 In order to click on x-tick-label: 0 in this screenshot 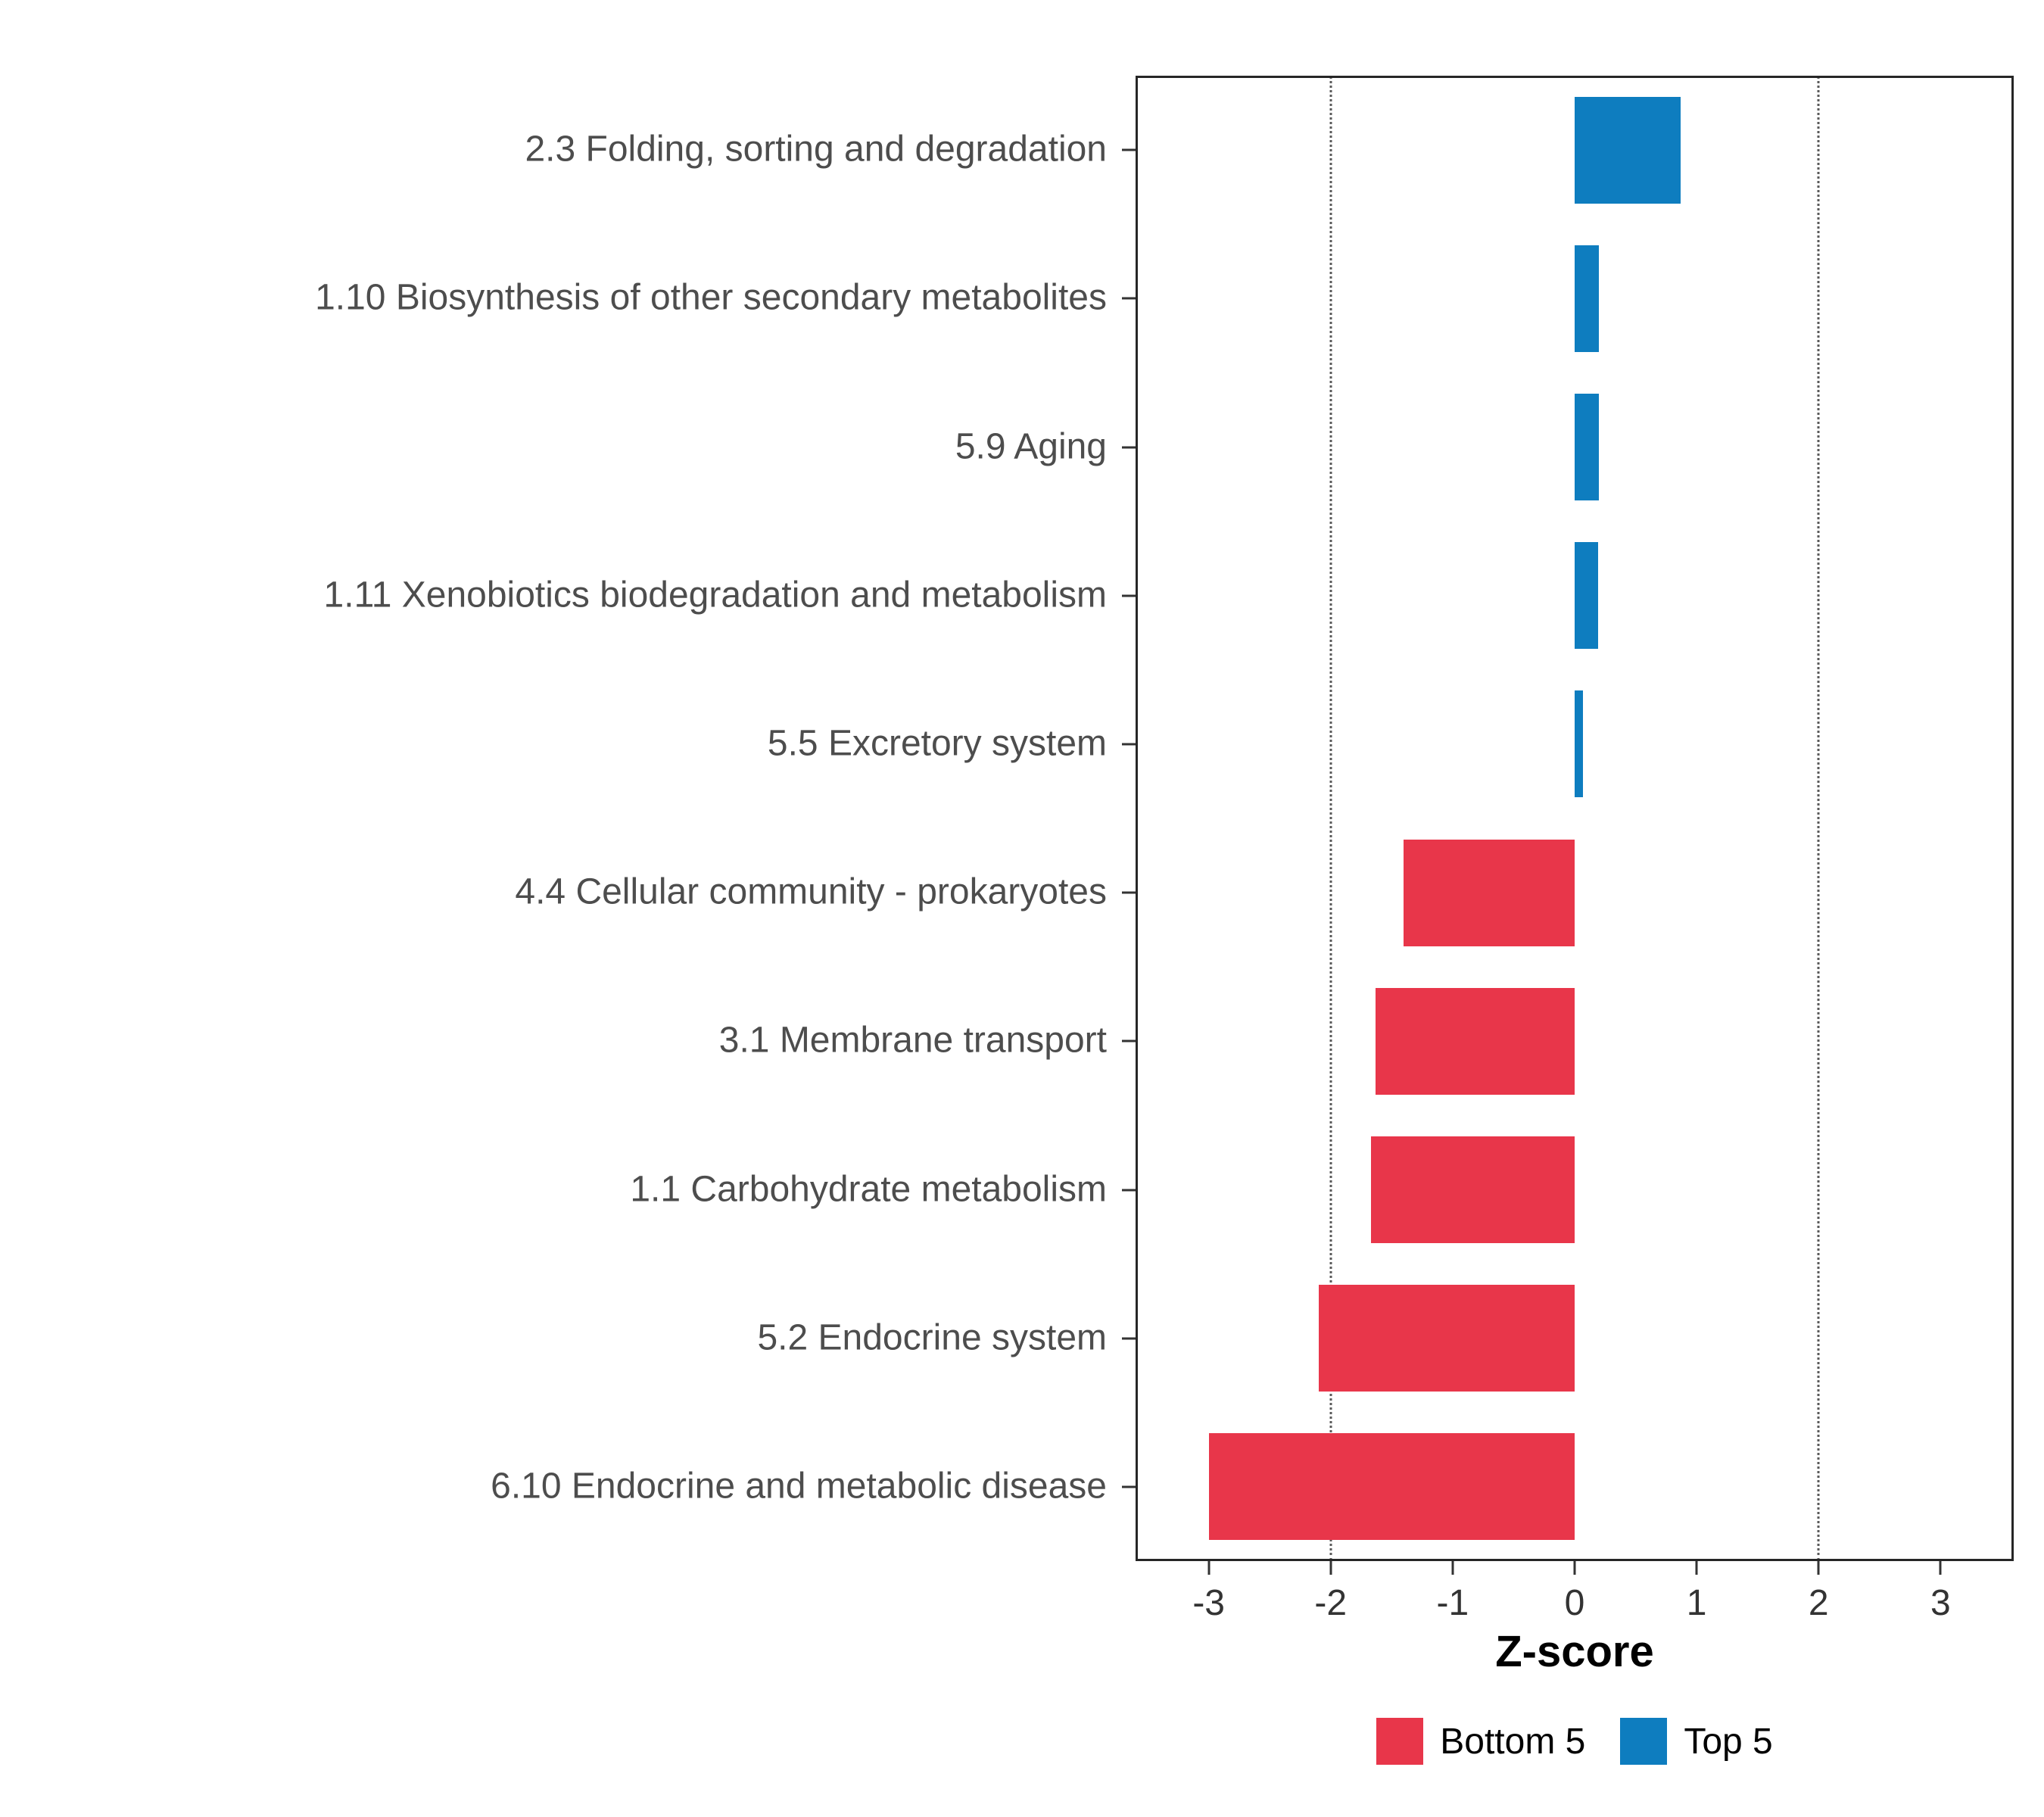, I will do `click(1574, 1603)`.